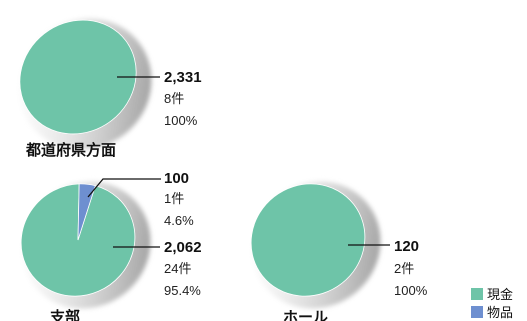  What do you see at coordinates (183, 247) in the screenshot?
I see `pie-2-cash-amount: 2,062` at bounding box center [183, 247].